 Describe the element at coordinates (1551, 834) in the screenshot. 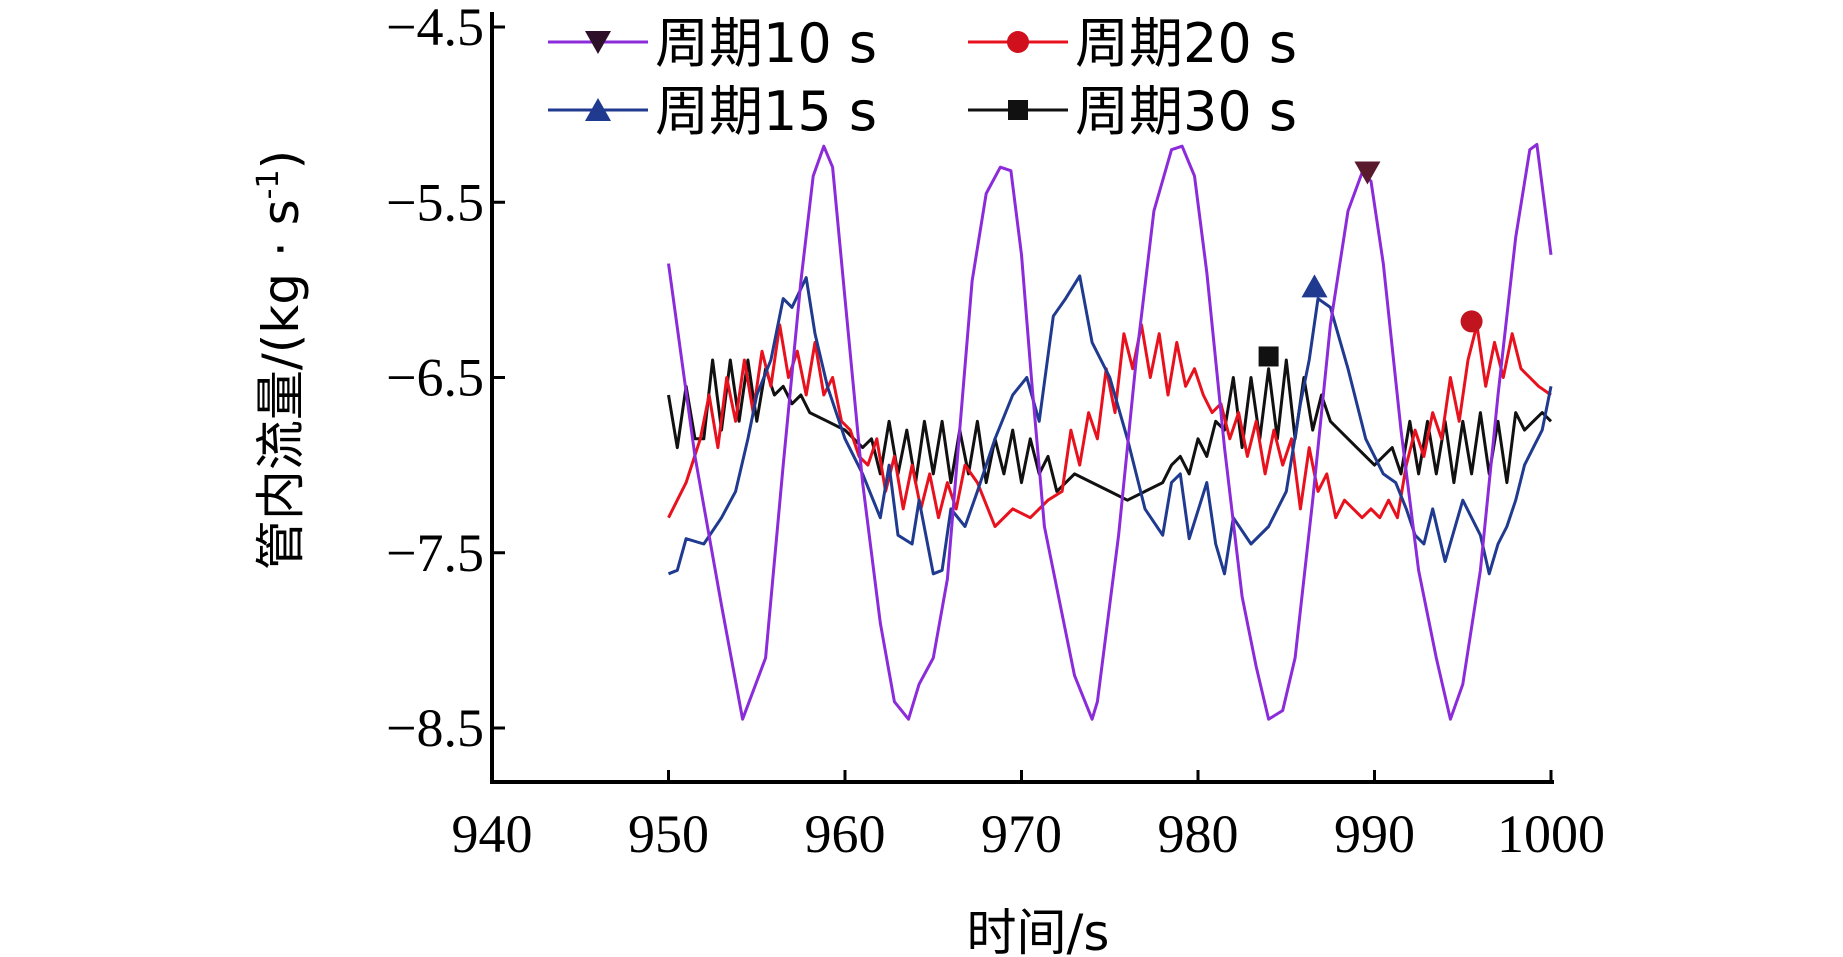

I see `x-tick-label: 1000` at that location.